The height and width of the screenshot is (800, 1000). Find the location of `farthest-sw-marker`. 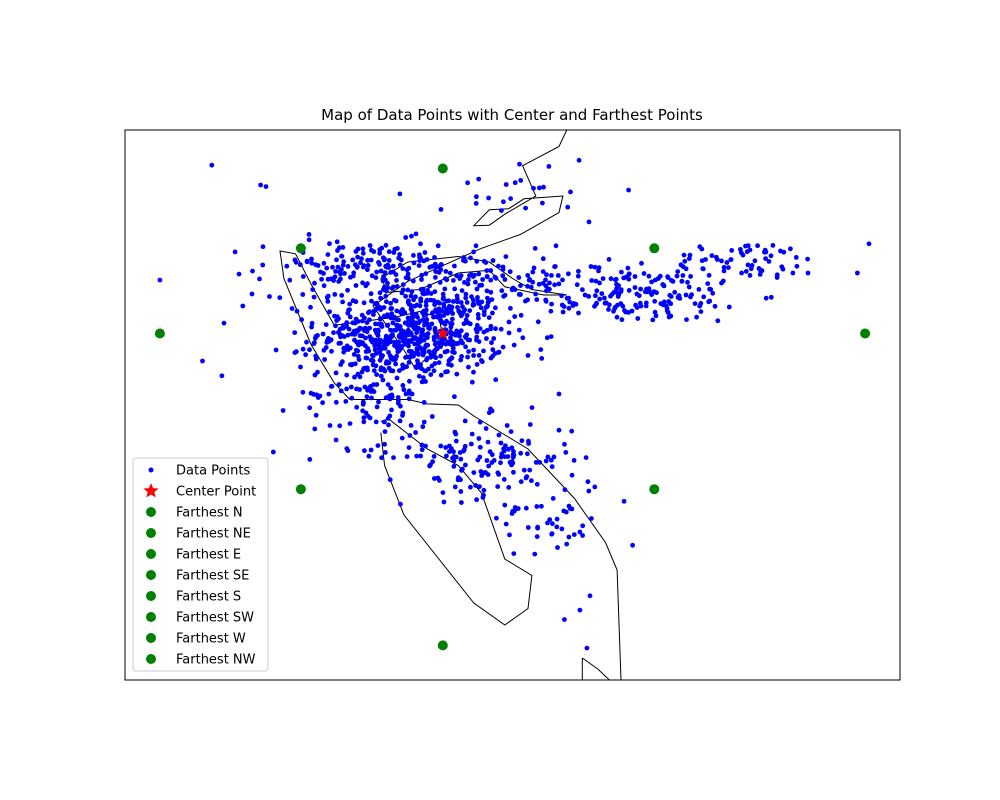

farthest-sw-marker is located at coordinates (300, 489).